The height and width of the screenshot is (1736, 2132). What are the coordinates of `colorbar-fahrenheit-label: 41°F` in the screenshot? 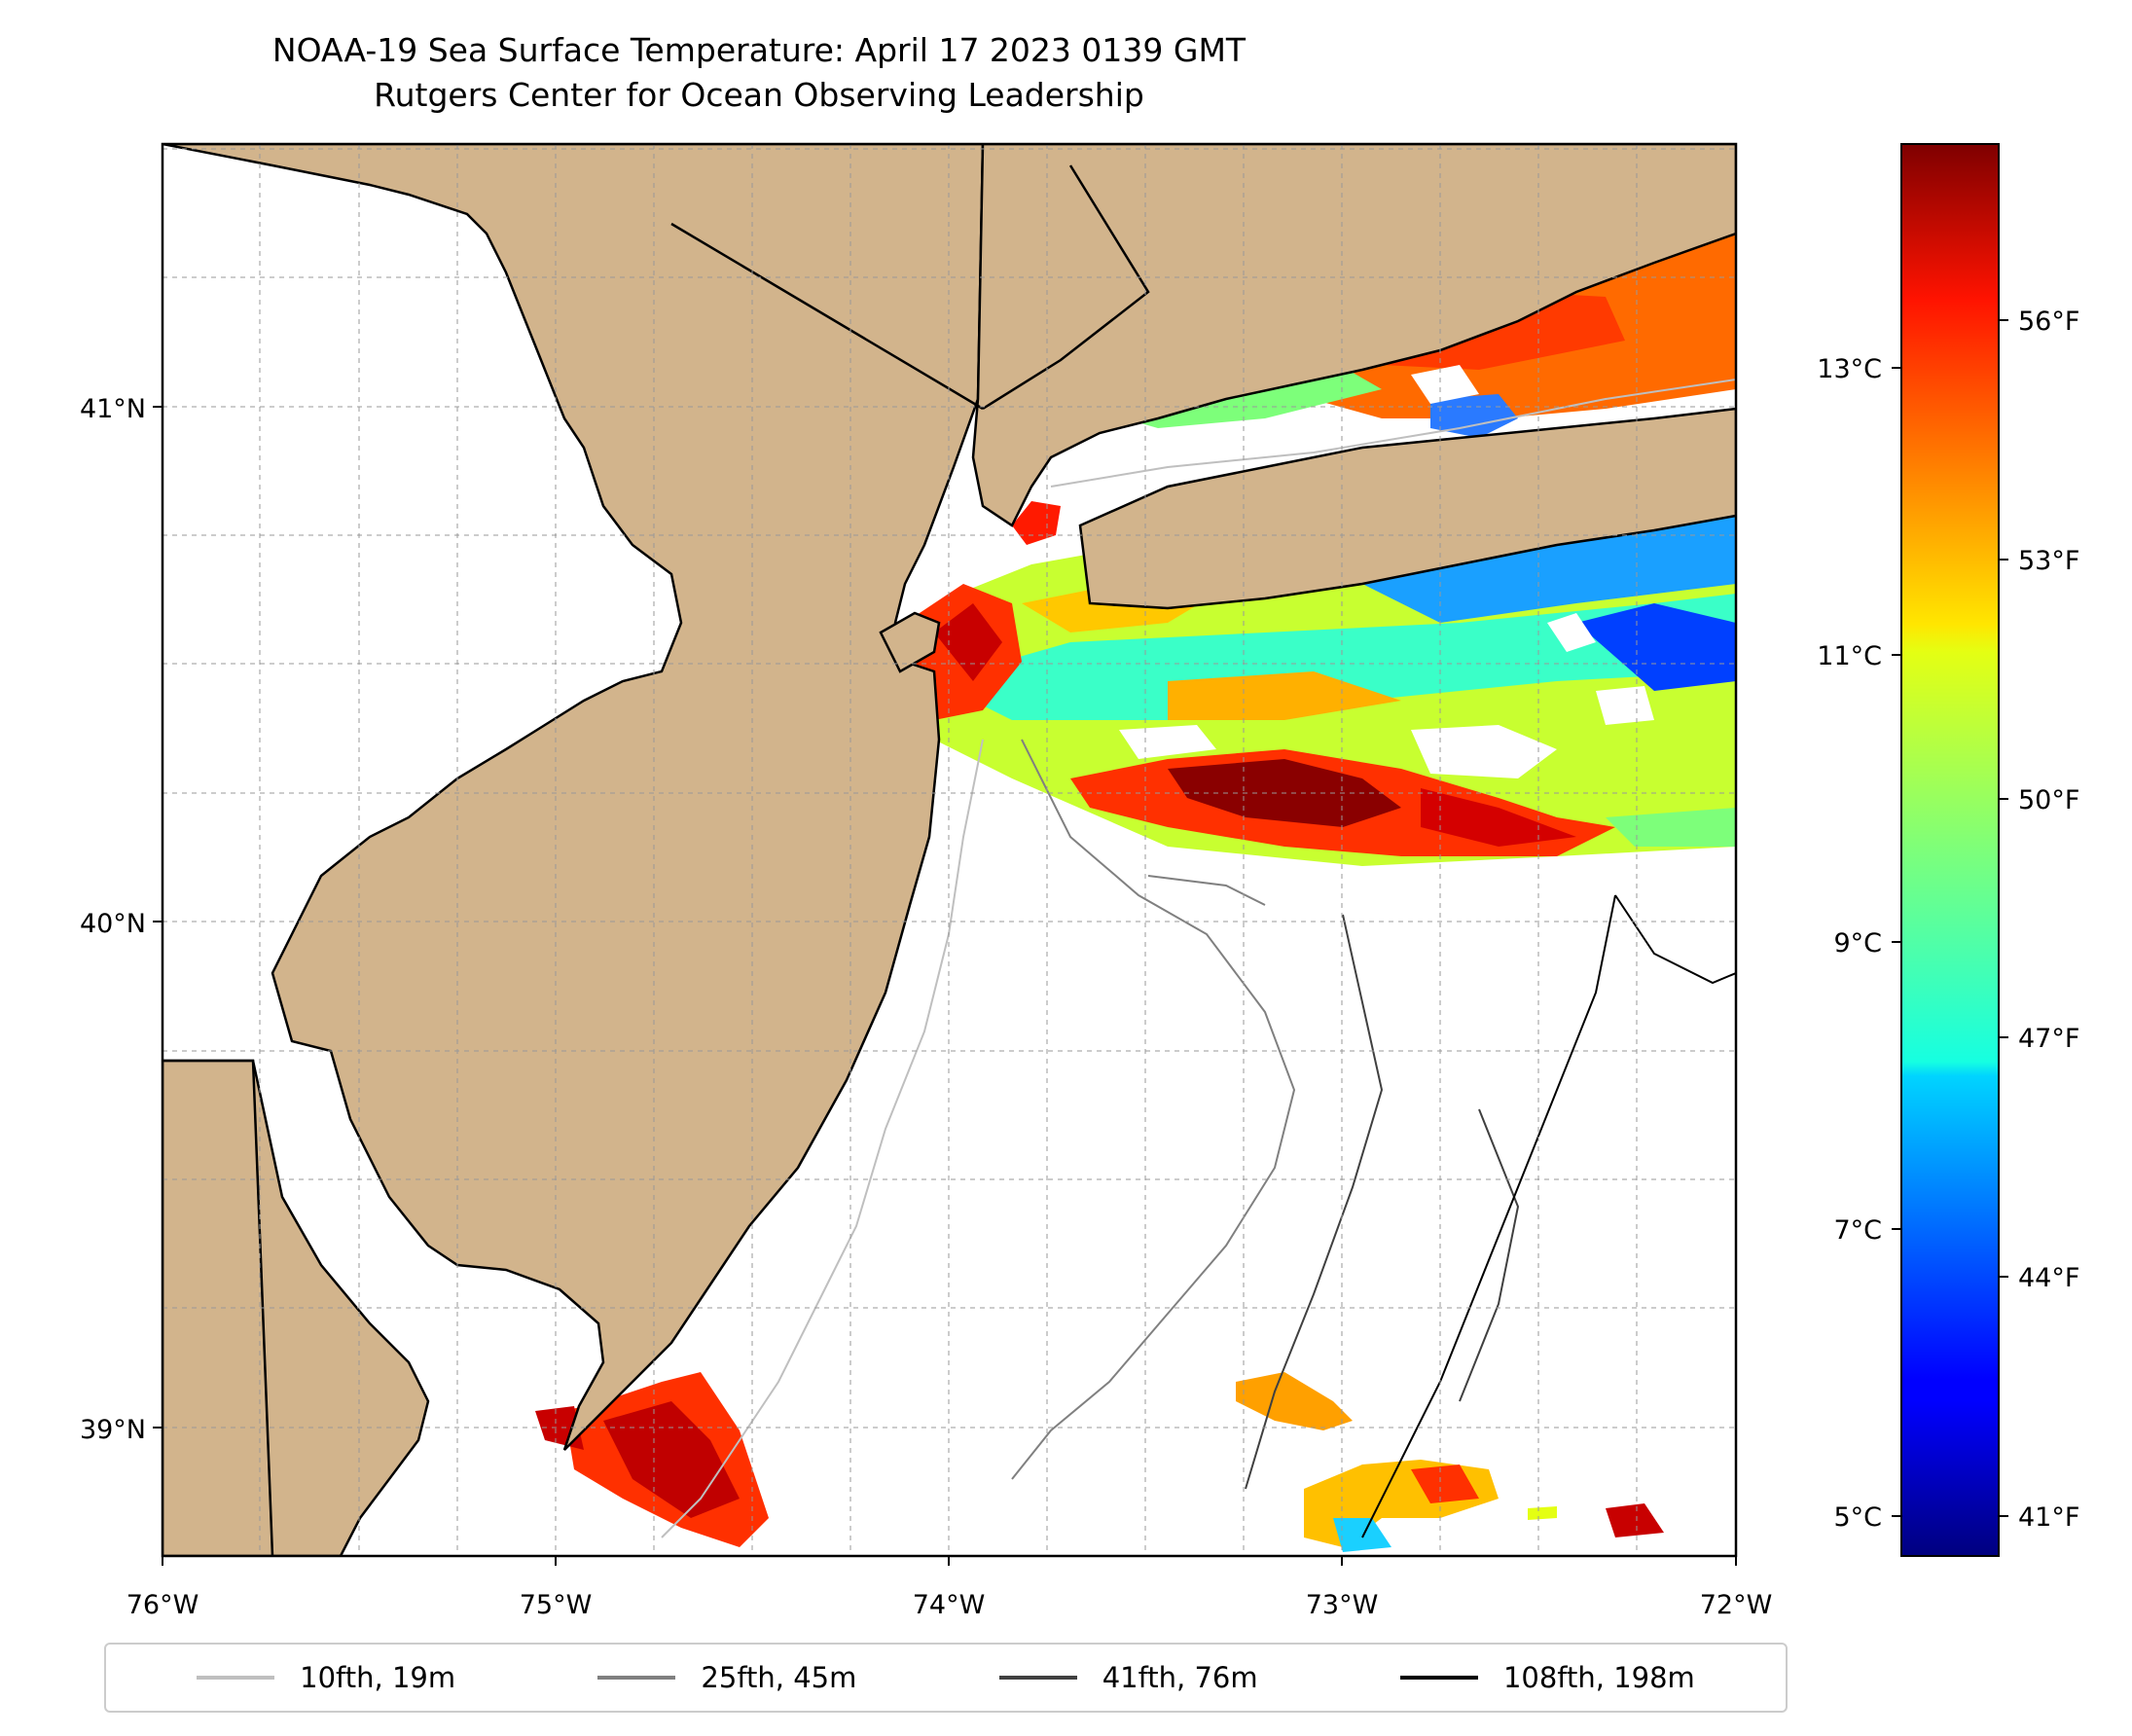 It's located at (2049, 1518).